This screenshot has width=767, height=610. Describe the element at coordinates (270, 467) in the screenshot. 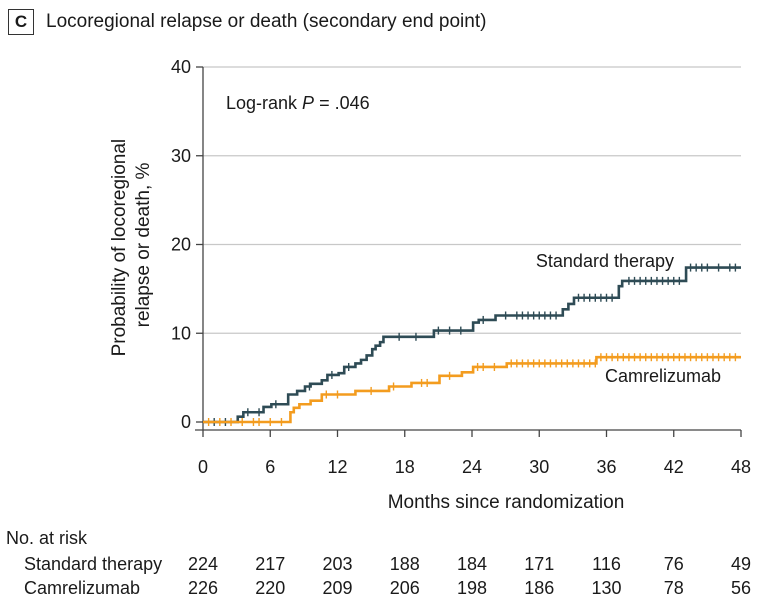

I see `x-tick-label-6: 6` at that location.